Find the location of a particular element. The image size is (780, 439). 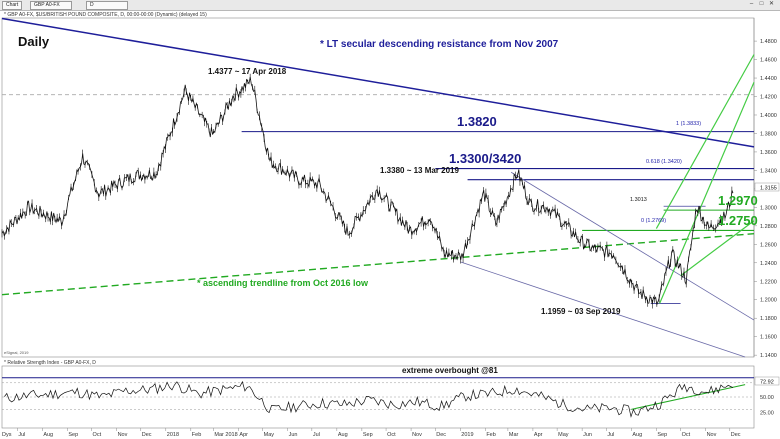

price-y-tick-label: 1.4600 is located at coordinates (768, 61).